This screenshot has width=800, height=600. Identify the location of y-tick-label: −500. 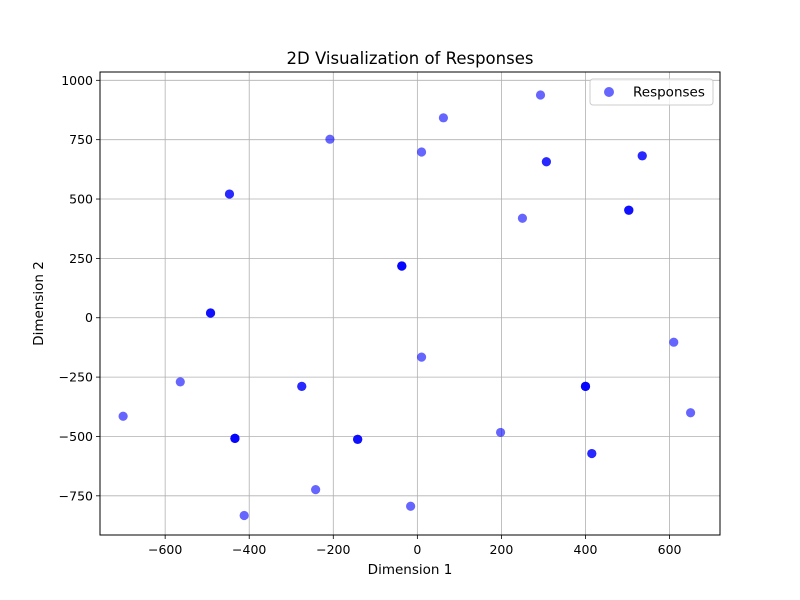
(76, 436).